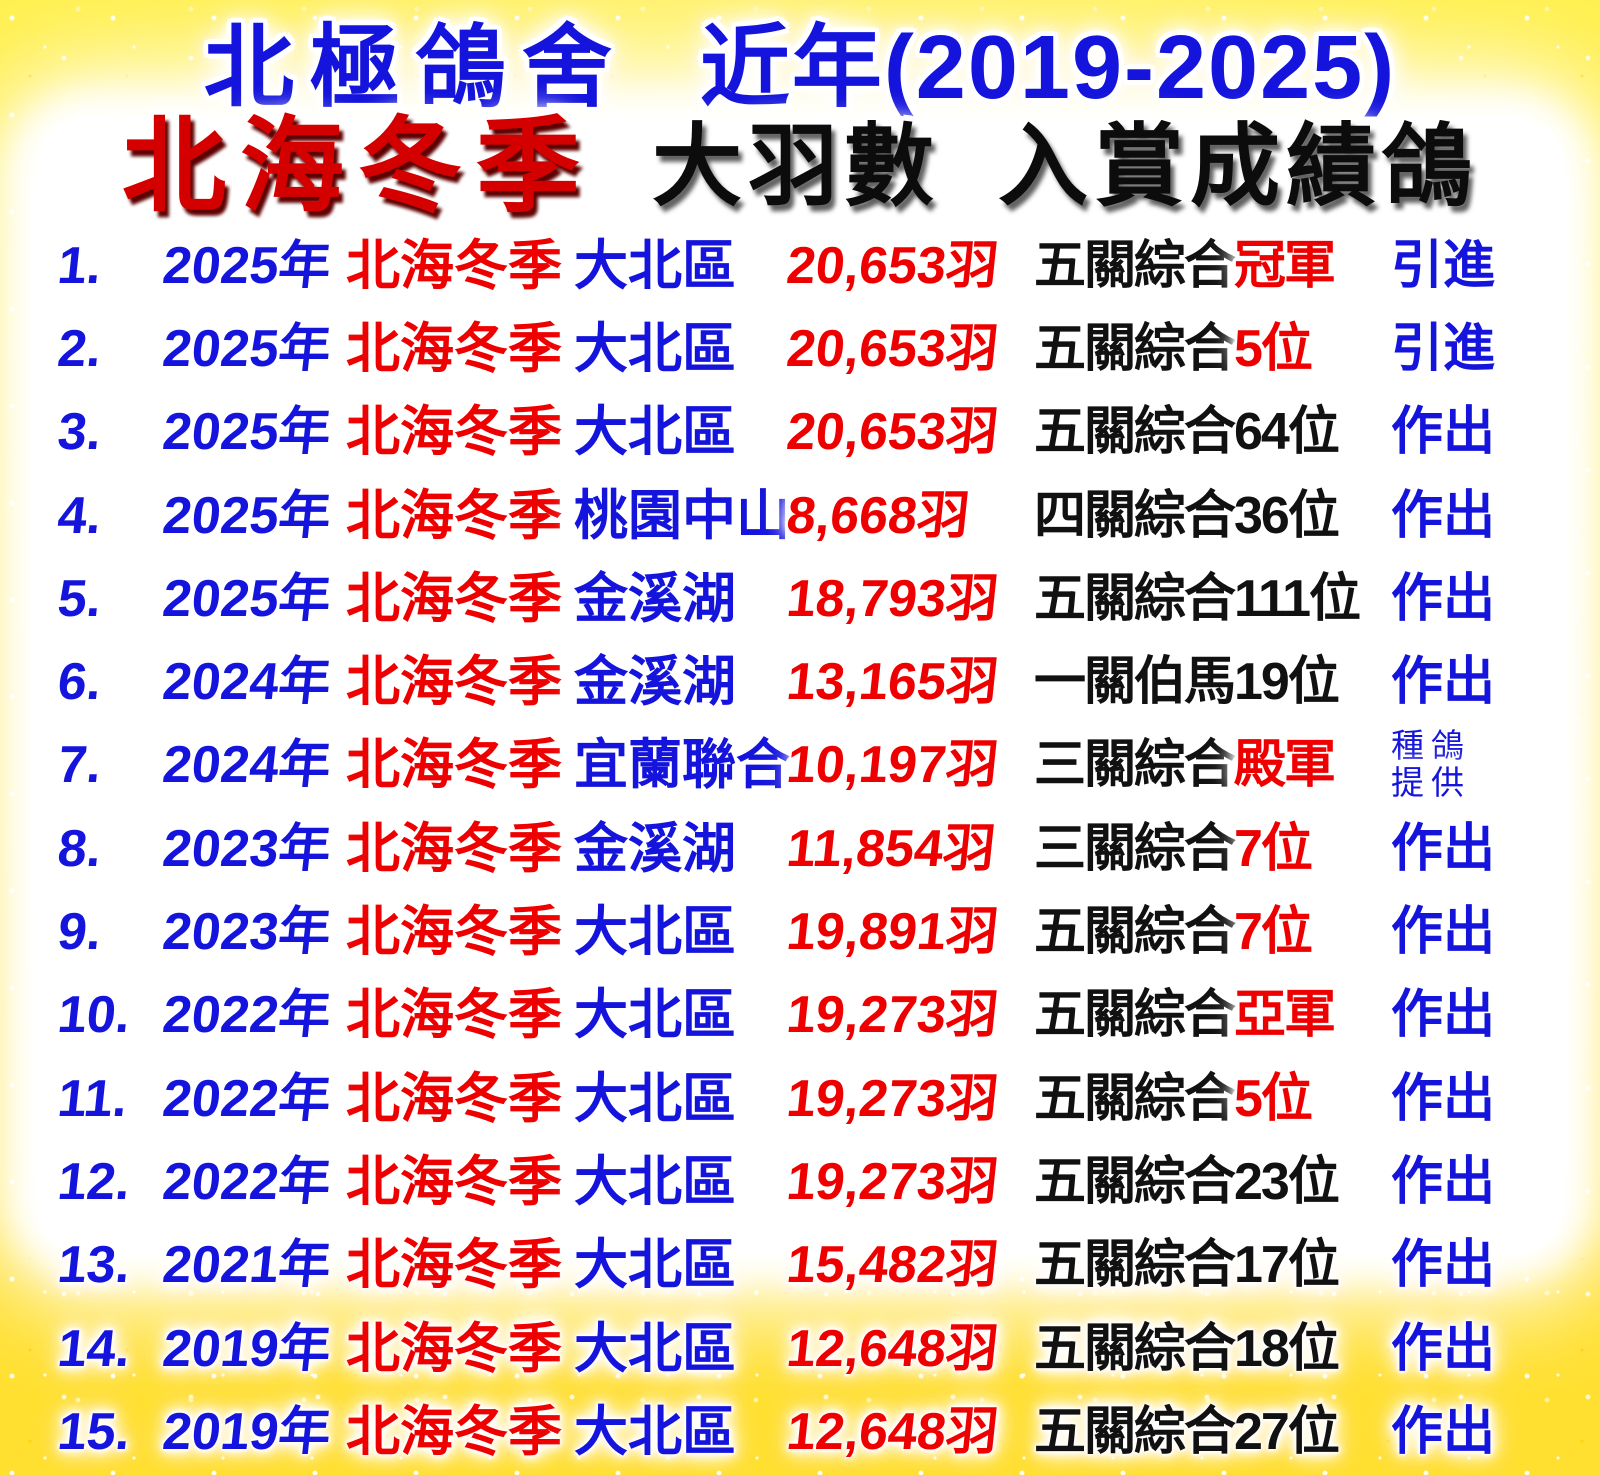 This screenshot has width=1600, height=1475. What do you see at coordinates (892, 932) in the screenshot?
I see `row-bird-count: 19,891羽` at bounding box center [892, 932].